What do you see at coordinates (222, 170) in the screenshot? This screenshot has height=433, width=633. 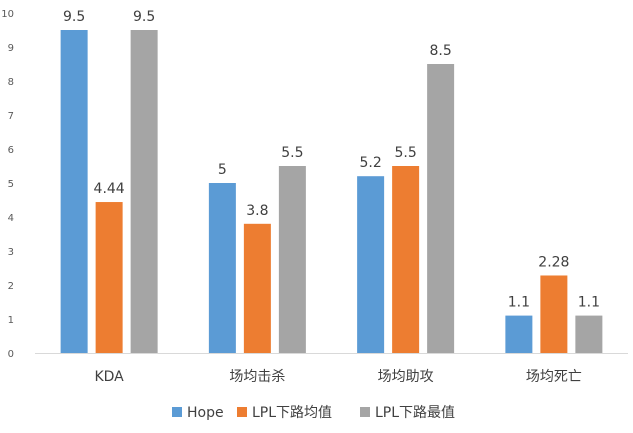 I see `data-label: 5` at bounding box center [222, 170].